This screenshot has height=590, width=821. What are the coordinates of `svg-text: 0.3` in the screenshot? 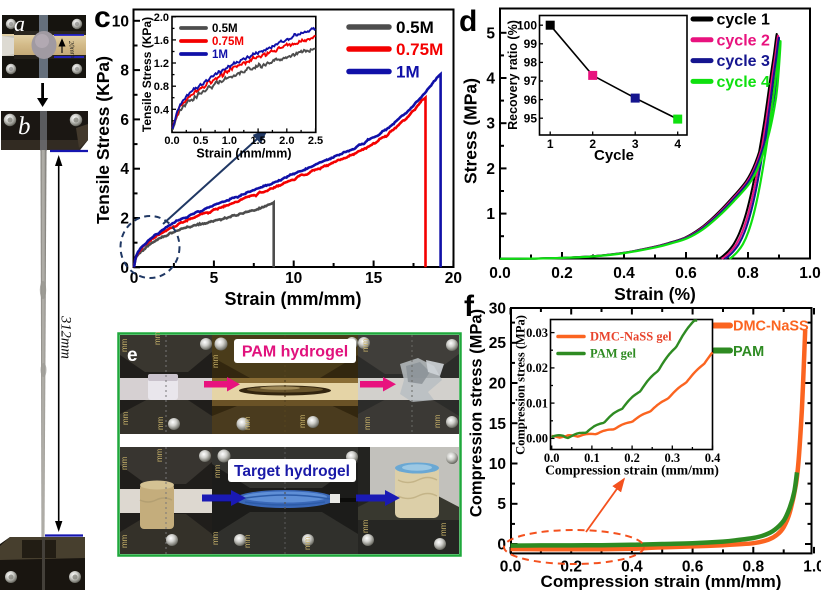 It's located at (672, 458).